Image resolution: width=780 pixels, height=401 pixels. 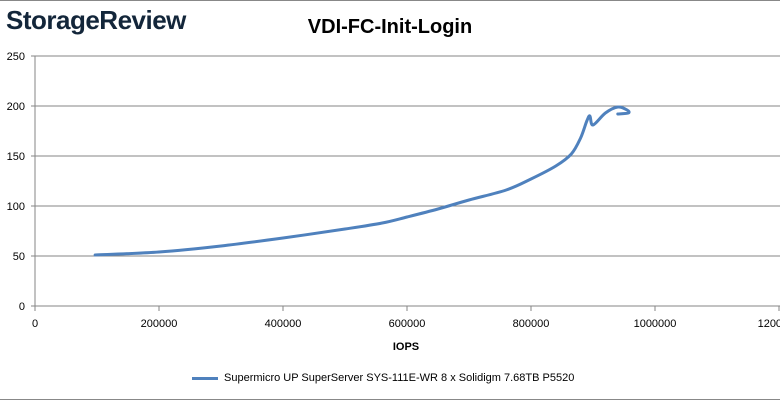 I want to click on x-tick-label: 0, so click(x=35, y=324).